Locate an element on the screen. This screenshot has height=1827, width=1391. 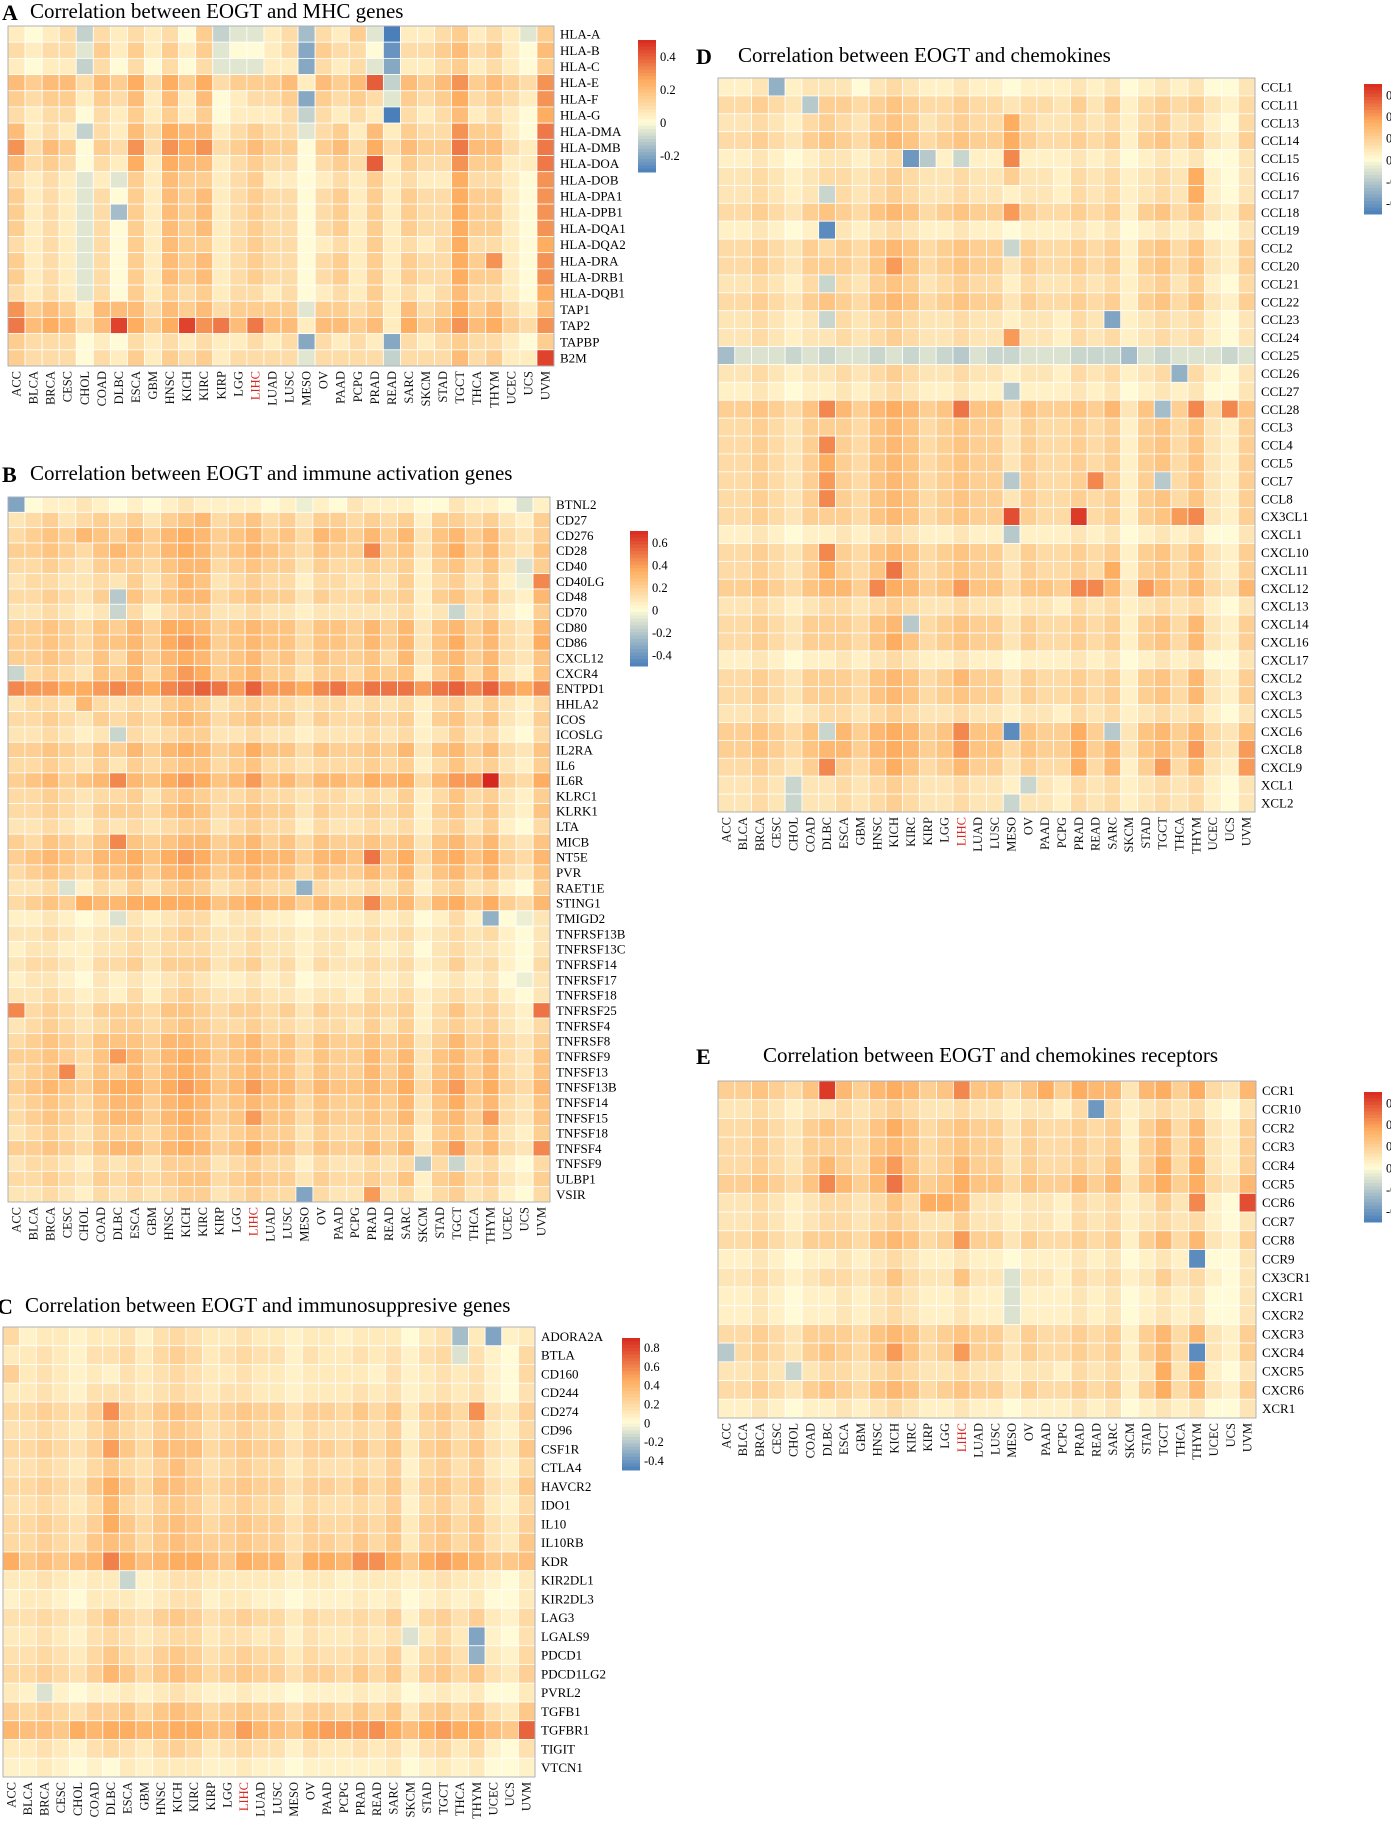
column-label: LUSC is located at coordinates (995, 833).